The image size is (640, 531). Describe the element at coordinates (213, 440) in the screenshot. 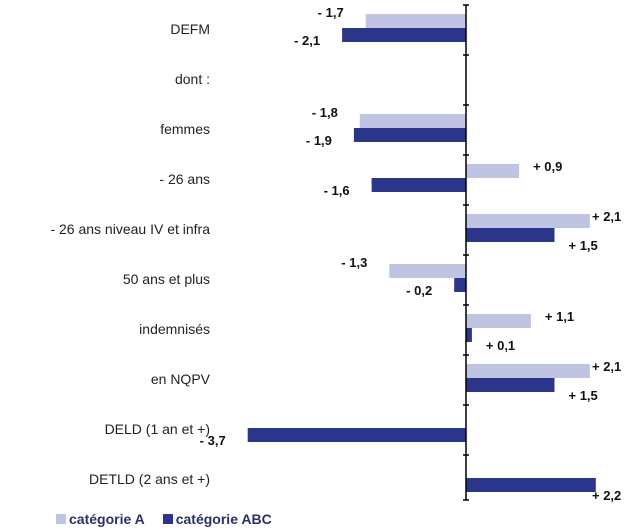

I see `value-label: - 3,7` at that location.